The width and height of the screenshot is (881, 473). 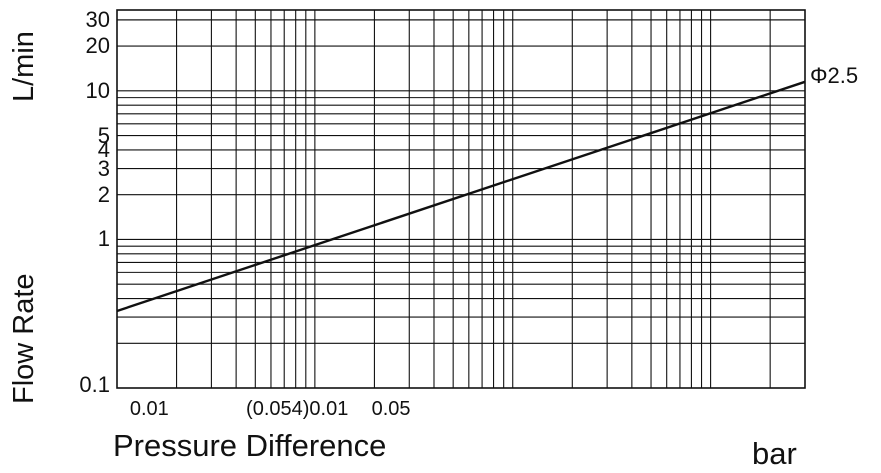 What do you see at coordinates (24, 338) in the screenshot?
I see `y-axis-title: Flow Rate` at bounding box center [24, 338].